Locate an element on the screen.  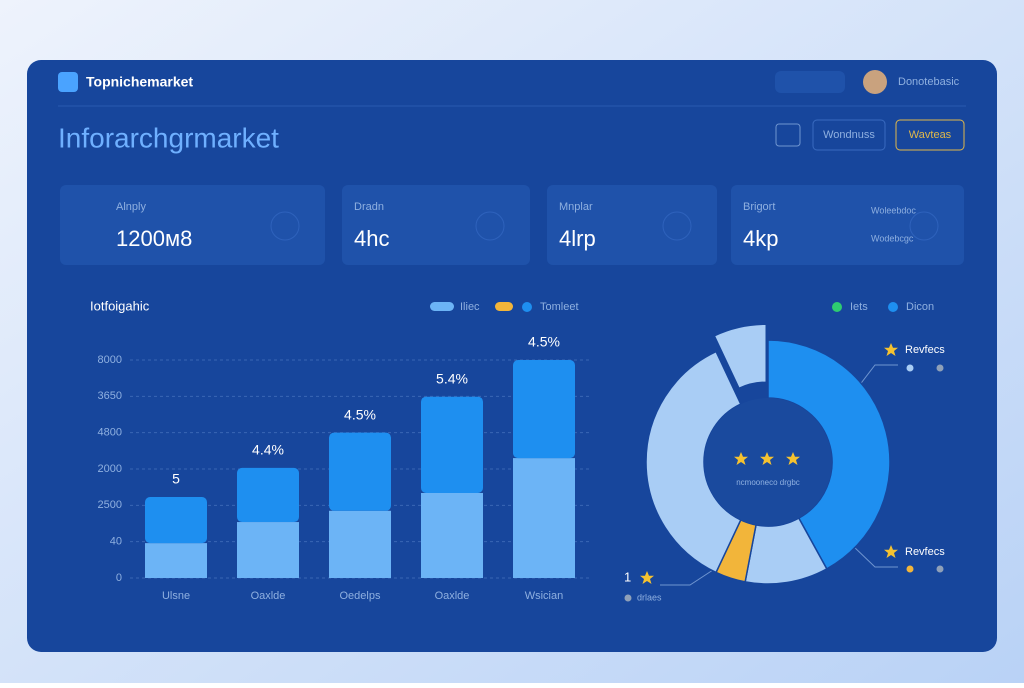
card-value: 1200м8 is located at coordinates (154, 238).